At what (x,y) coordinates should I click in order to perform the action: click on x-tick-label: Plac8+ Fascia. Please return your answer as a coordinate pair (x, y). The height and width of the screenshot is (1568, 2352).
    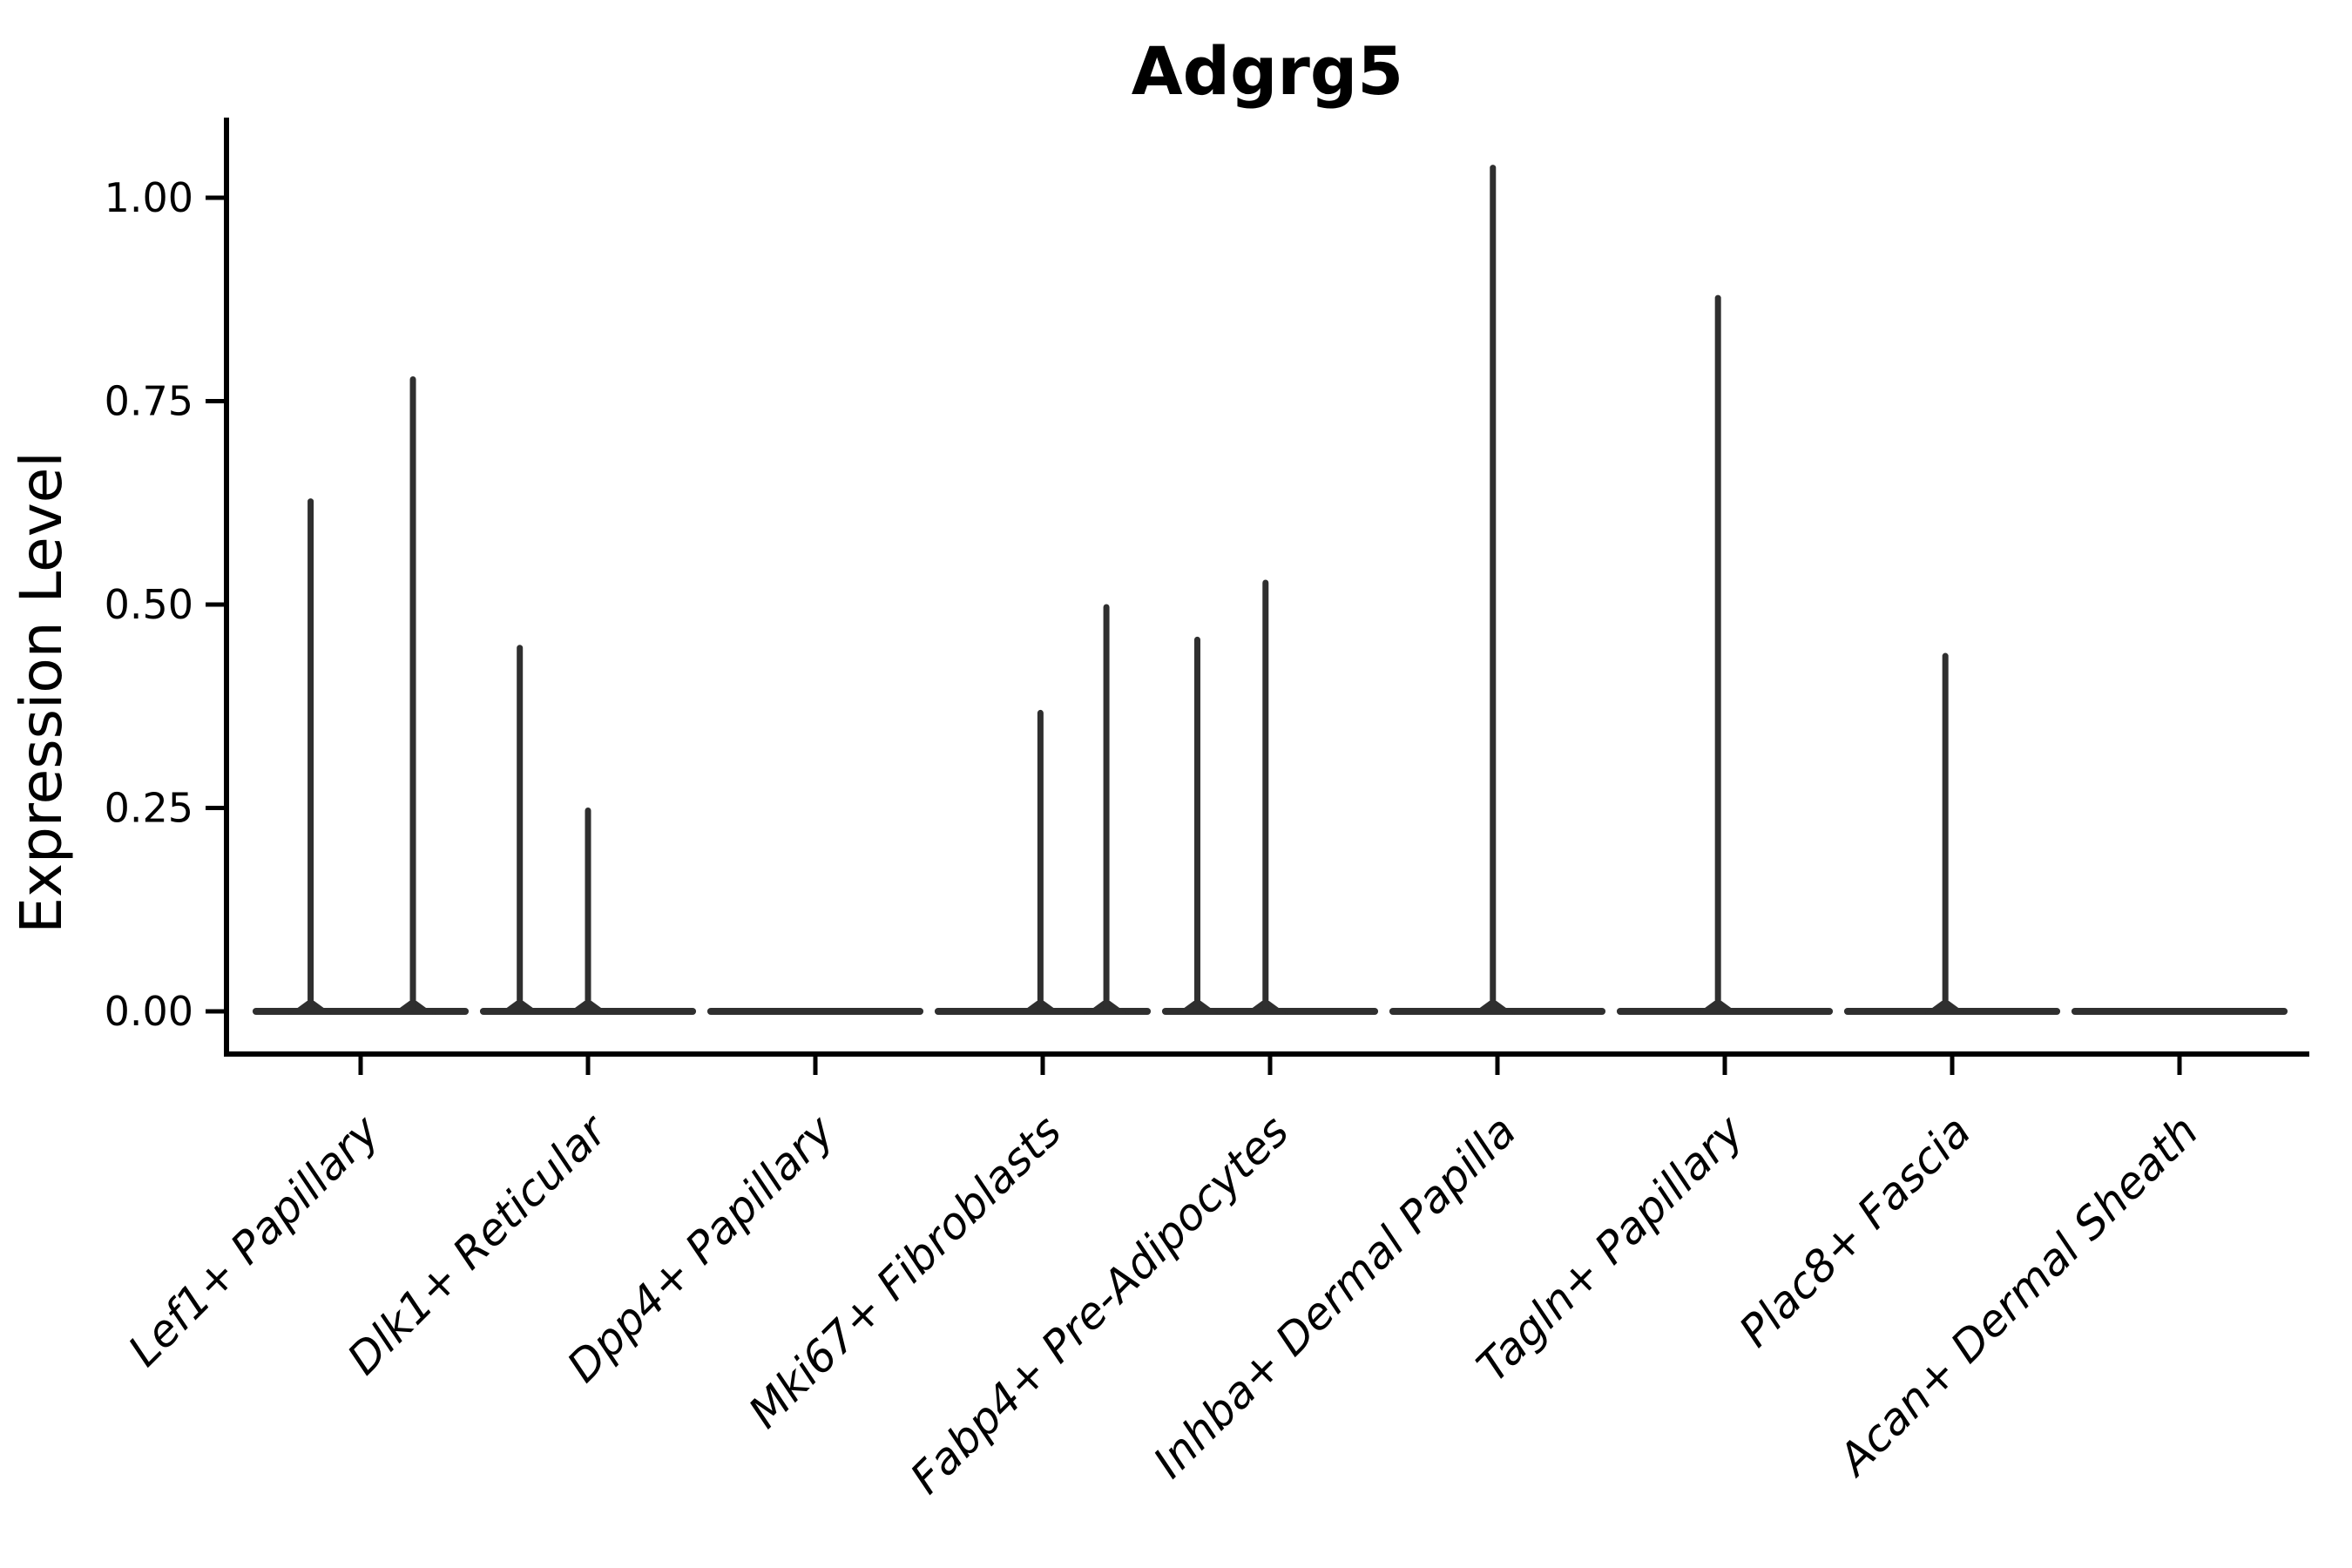
    Looking at the image, I should click on (1856, 1231).